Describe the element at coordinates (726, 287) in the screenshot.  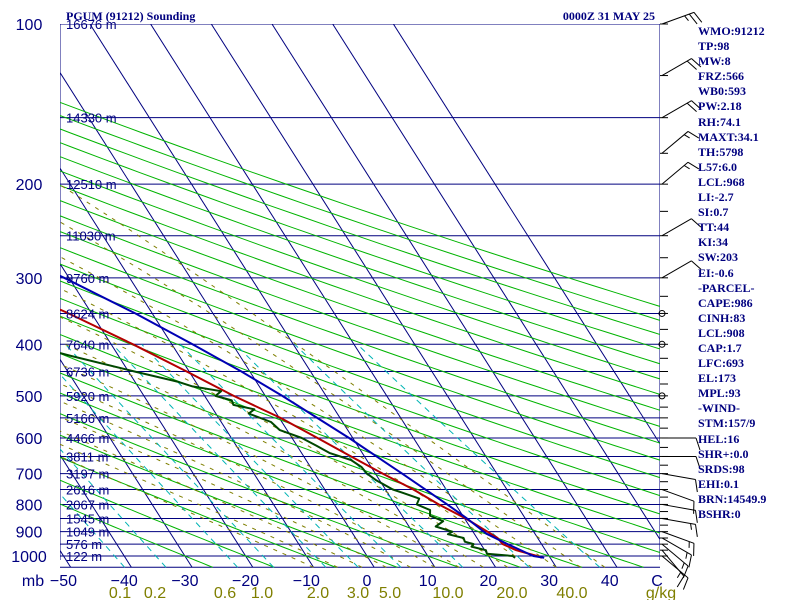
I see `stat-item: -PARCEL-` at that location.